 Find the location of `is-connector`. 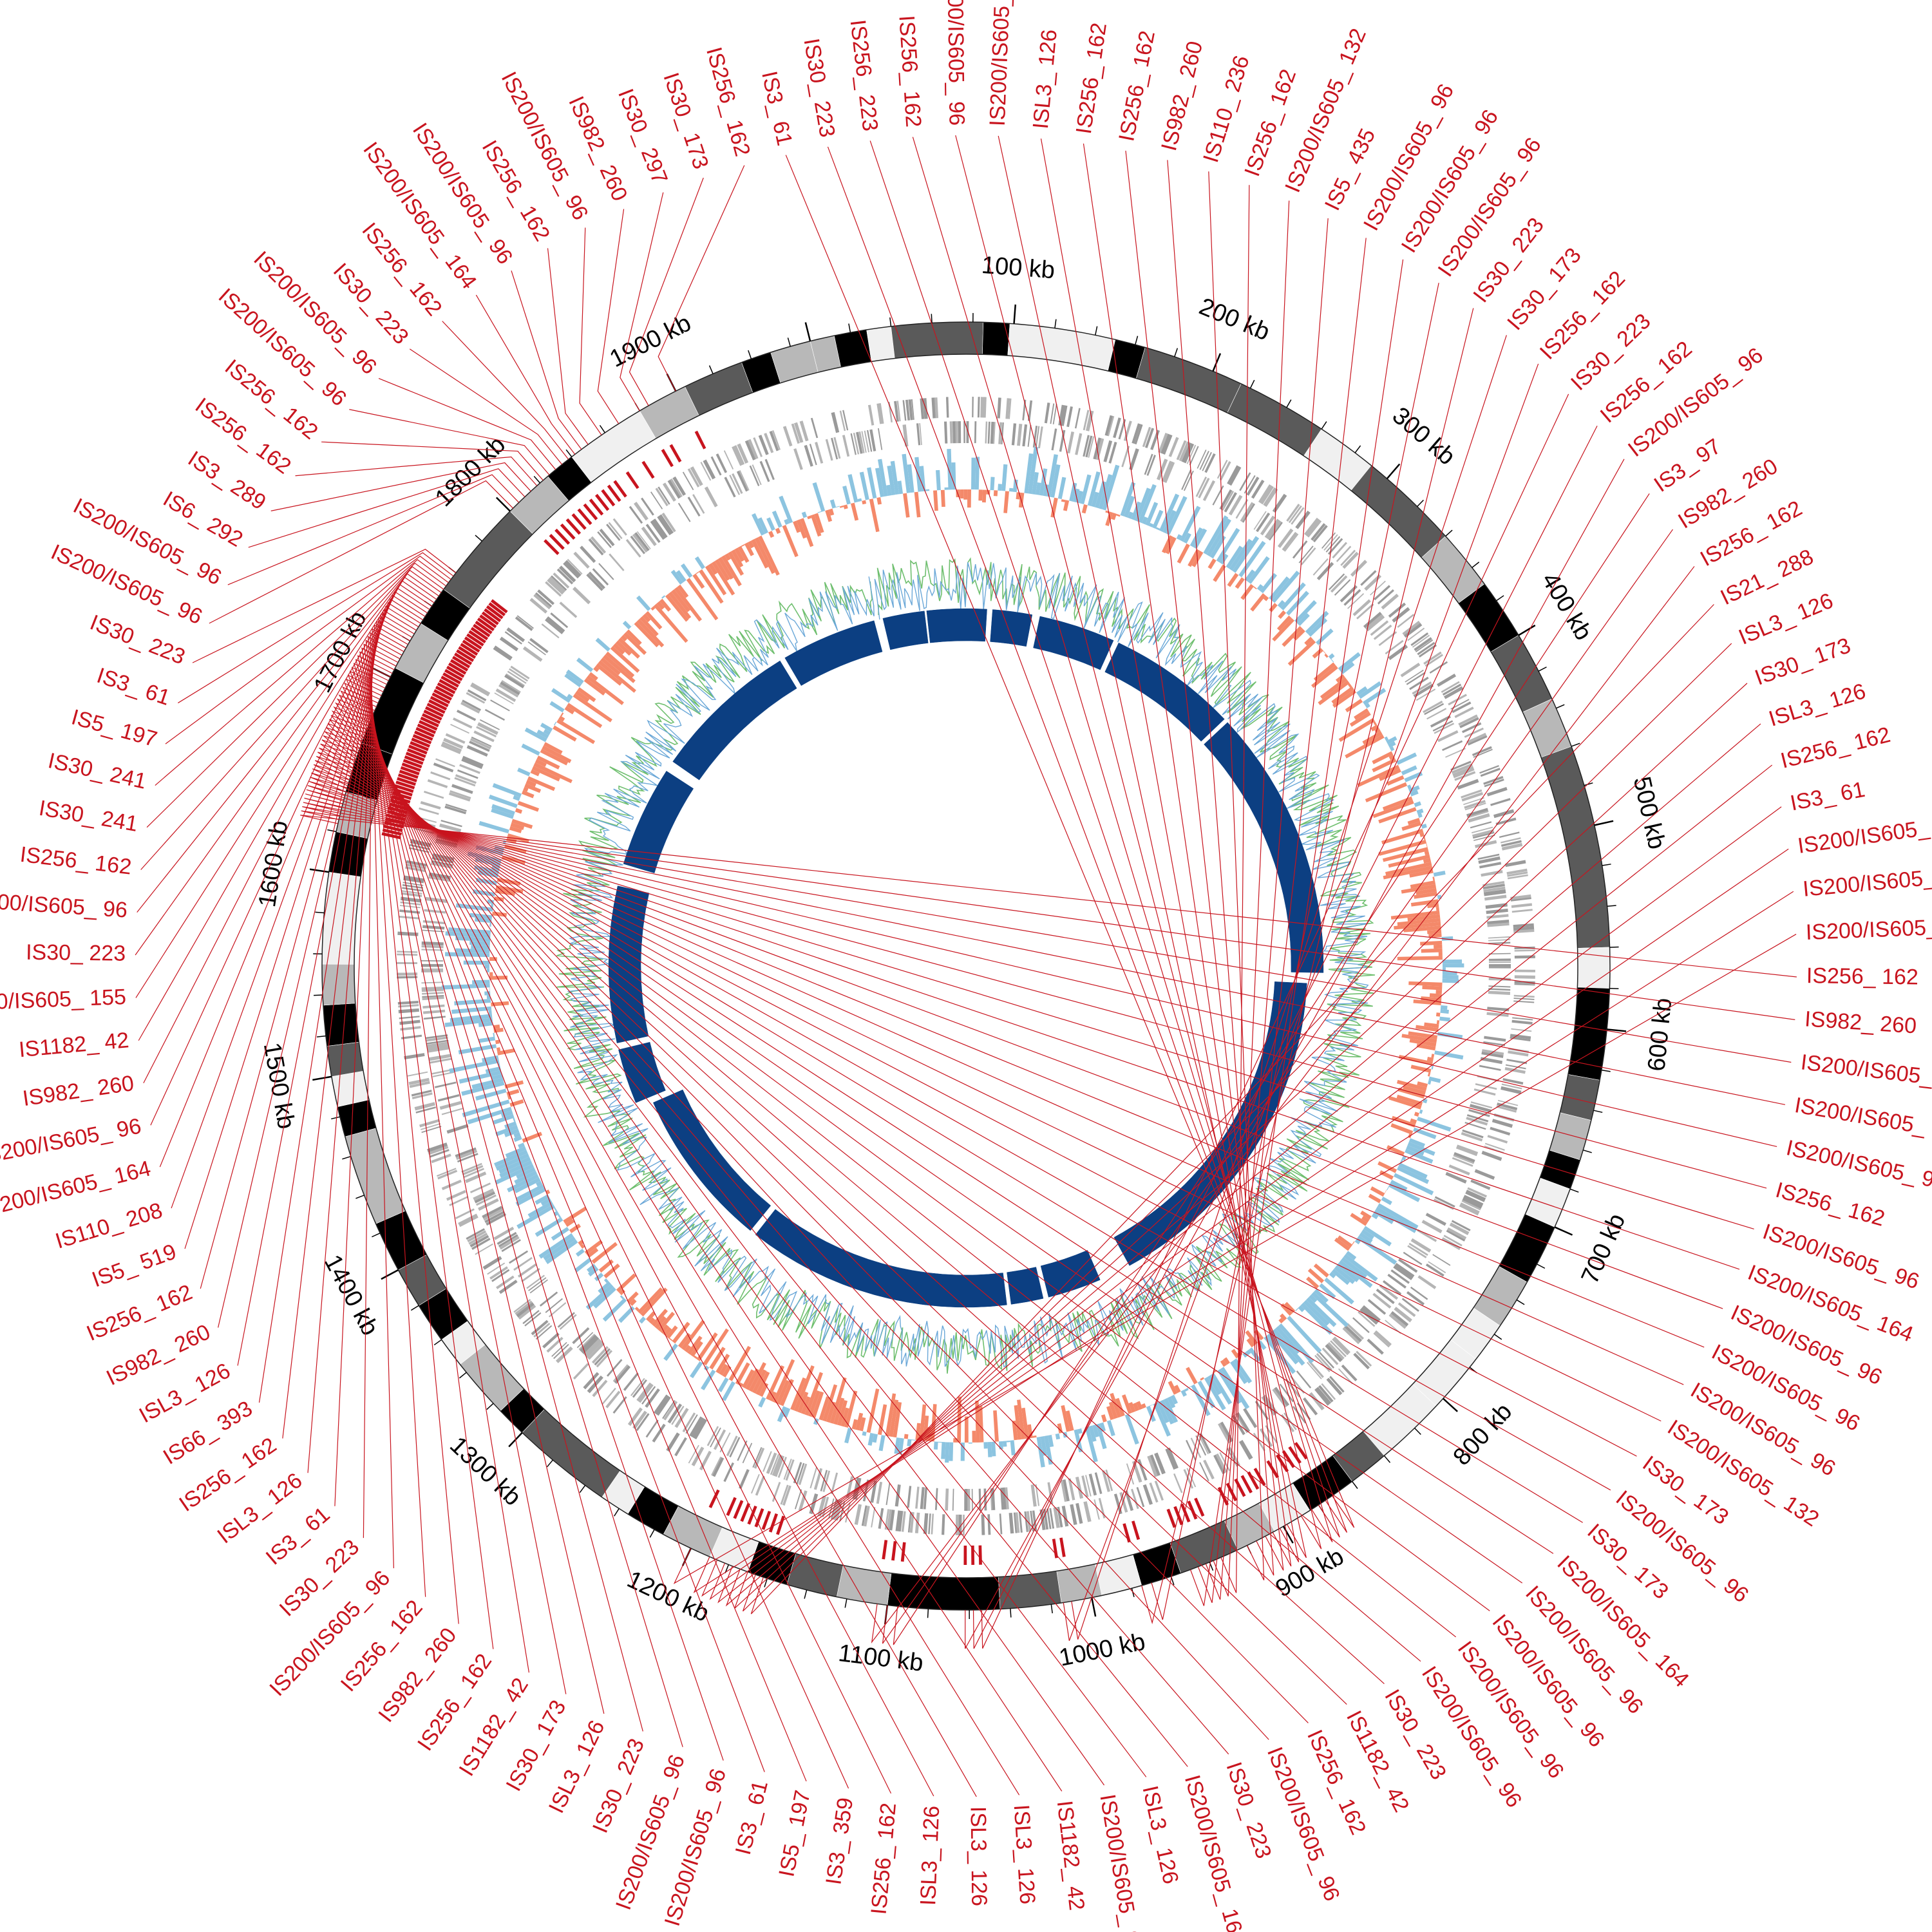

is-connector is located at coordinates (373, 529).